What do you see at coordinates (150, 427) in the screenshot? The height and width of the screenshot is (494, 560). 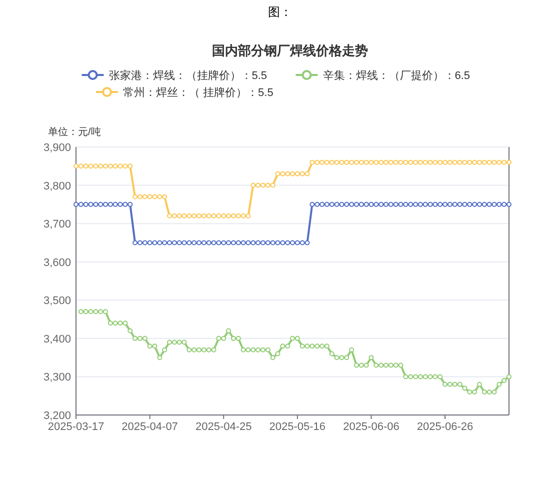 I see `x-tick-label: 2025-04-07` at bounding box center [150, 427].